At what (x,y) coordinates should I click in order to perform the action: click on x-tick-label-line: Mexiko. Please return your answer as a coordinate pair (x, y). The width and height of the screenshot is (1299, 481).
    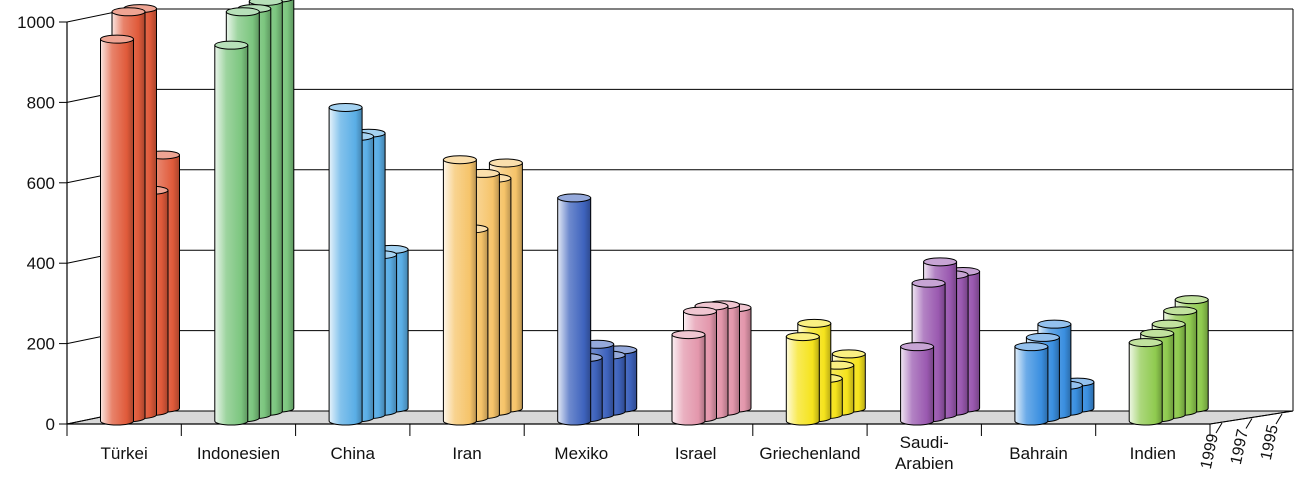
    Looking at the image, I should click on (581, 453).